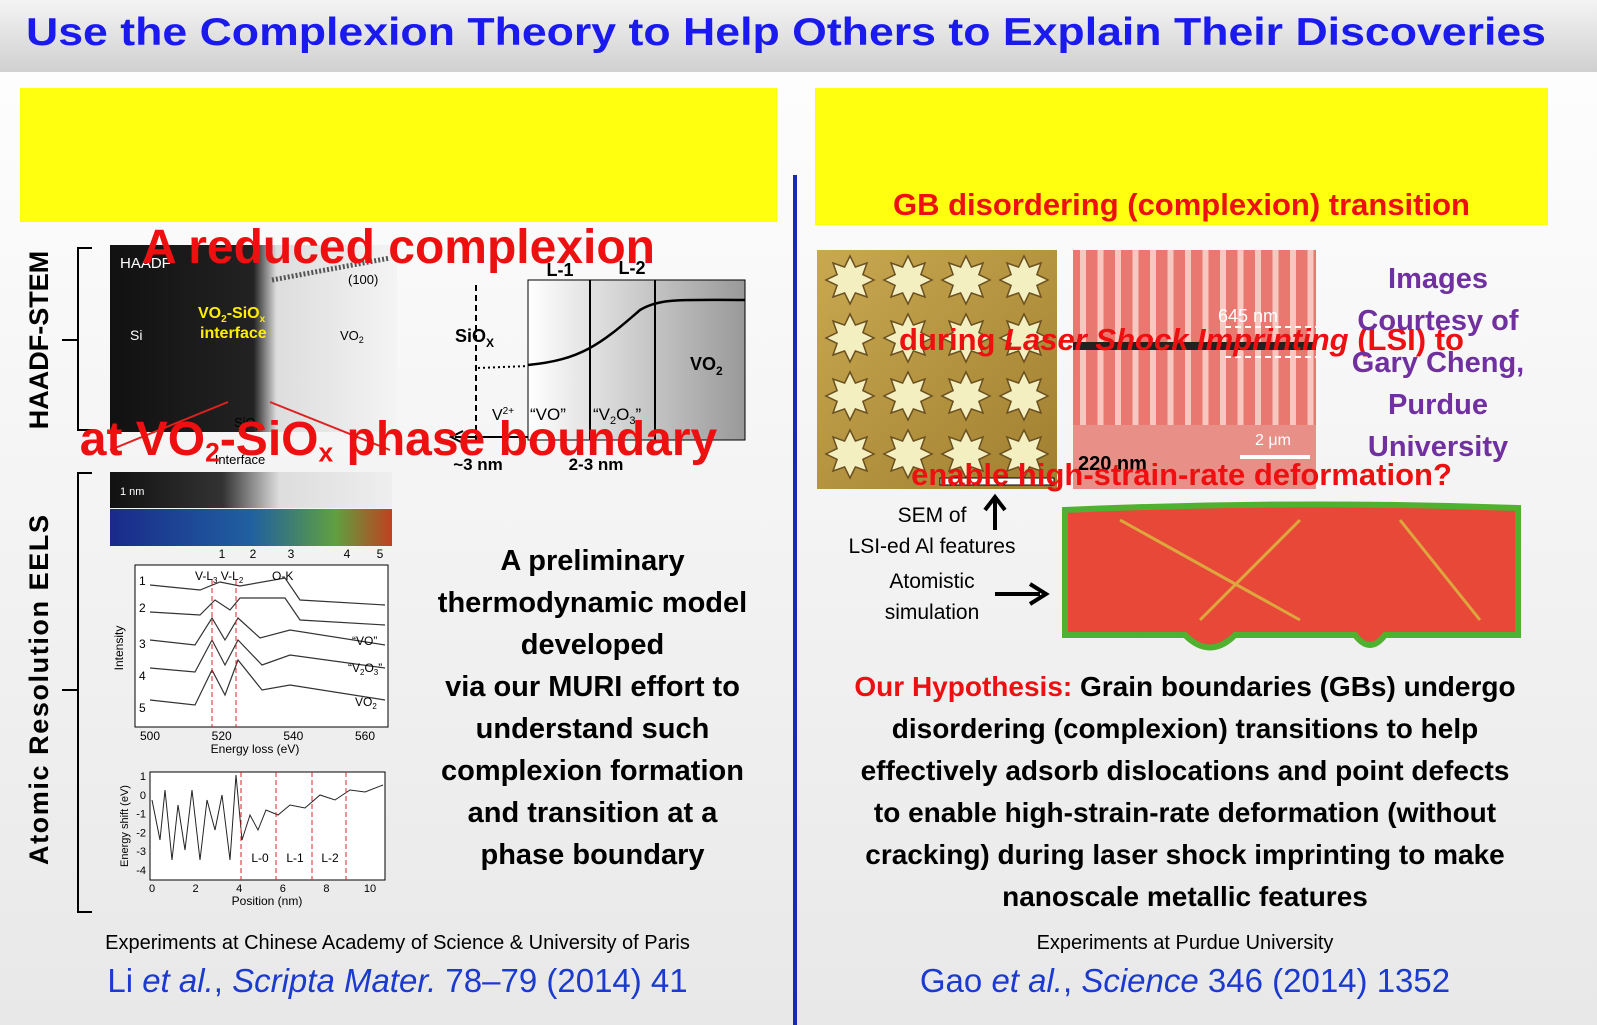 Image resolution: width=1597 pixels, height=1025 pixels. I want to click on tick-label: 4, so click(239, 889).